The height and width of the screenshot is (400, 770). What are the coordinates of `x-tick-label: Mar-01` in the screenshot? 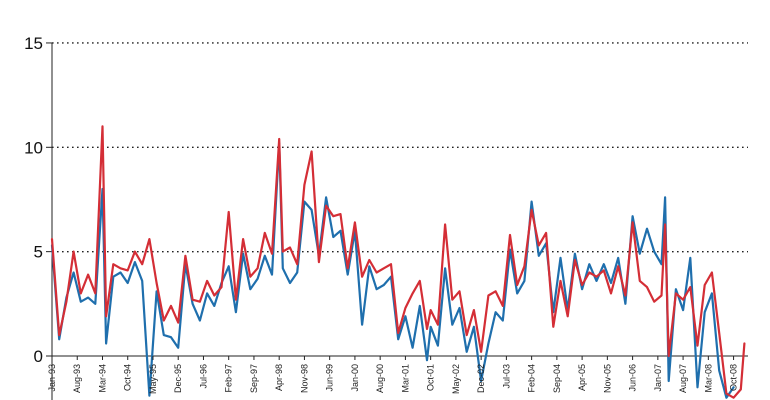 It's located at (405, 378).